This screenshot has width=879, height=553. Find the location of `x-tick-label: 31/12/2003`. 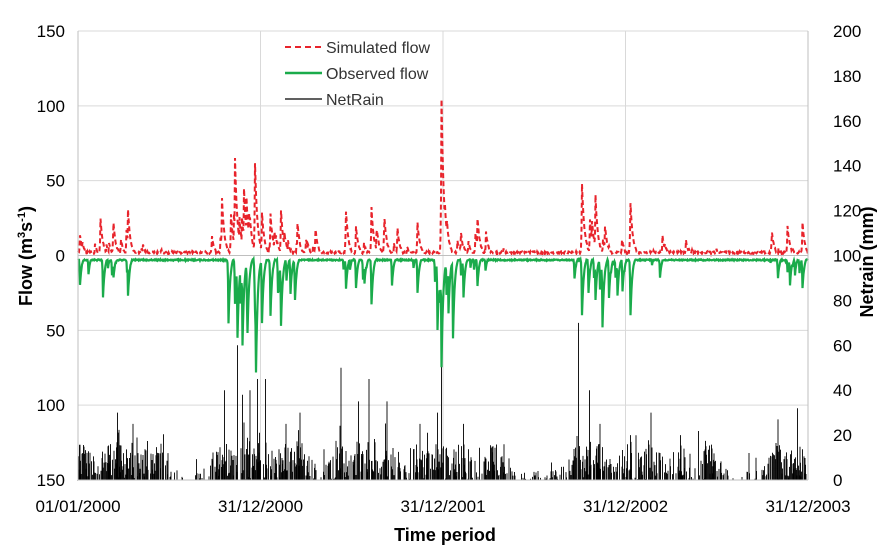

x-tick-label: 31/12/2003 is located at coordinates (807, 506).